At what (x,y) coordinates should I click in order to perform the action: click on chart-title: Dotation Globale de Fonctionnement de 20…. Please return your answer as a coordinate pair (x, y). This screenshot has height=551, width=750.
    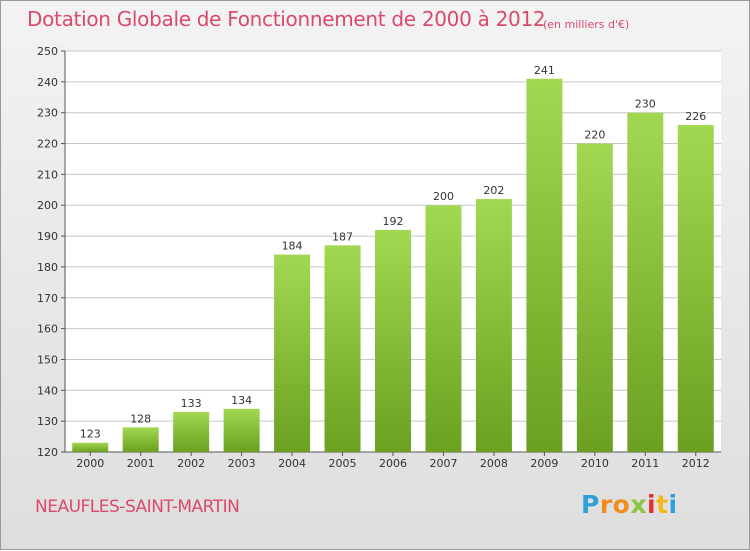
    Looking at the image, I should click on (286, 19).